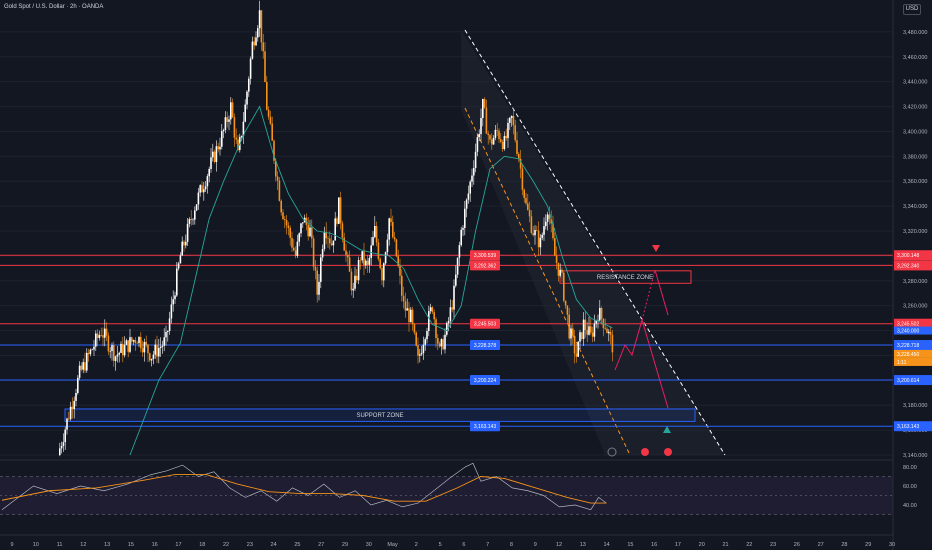  I want to click on level-tag-label: 3,200.224, so click(485, 381).